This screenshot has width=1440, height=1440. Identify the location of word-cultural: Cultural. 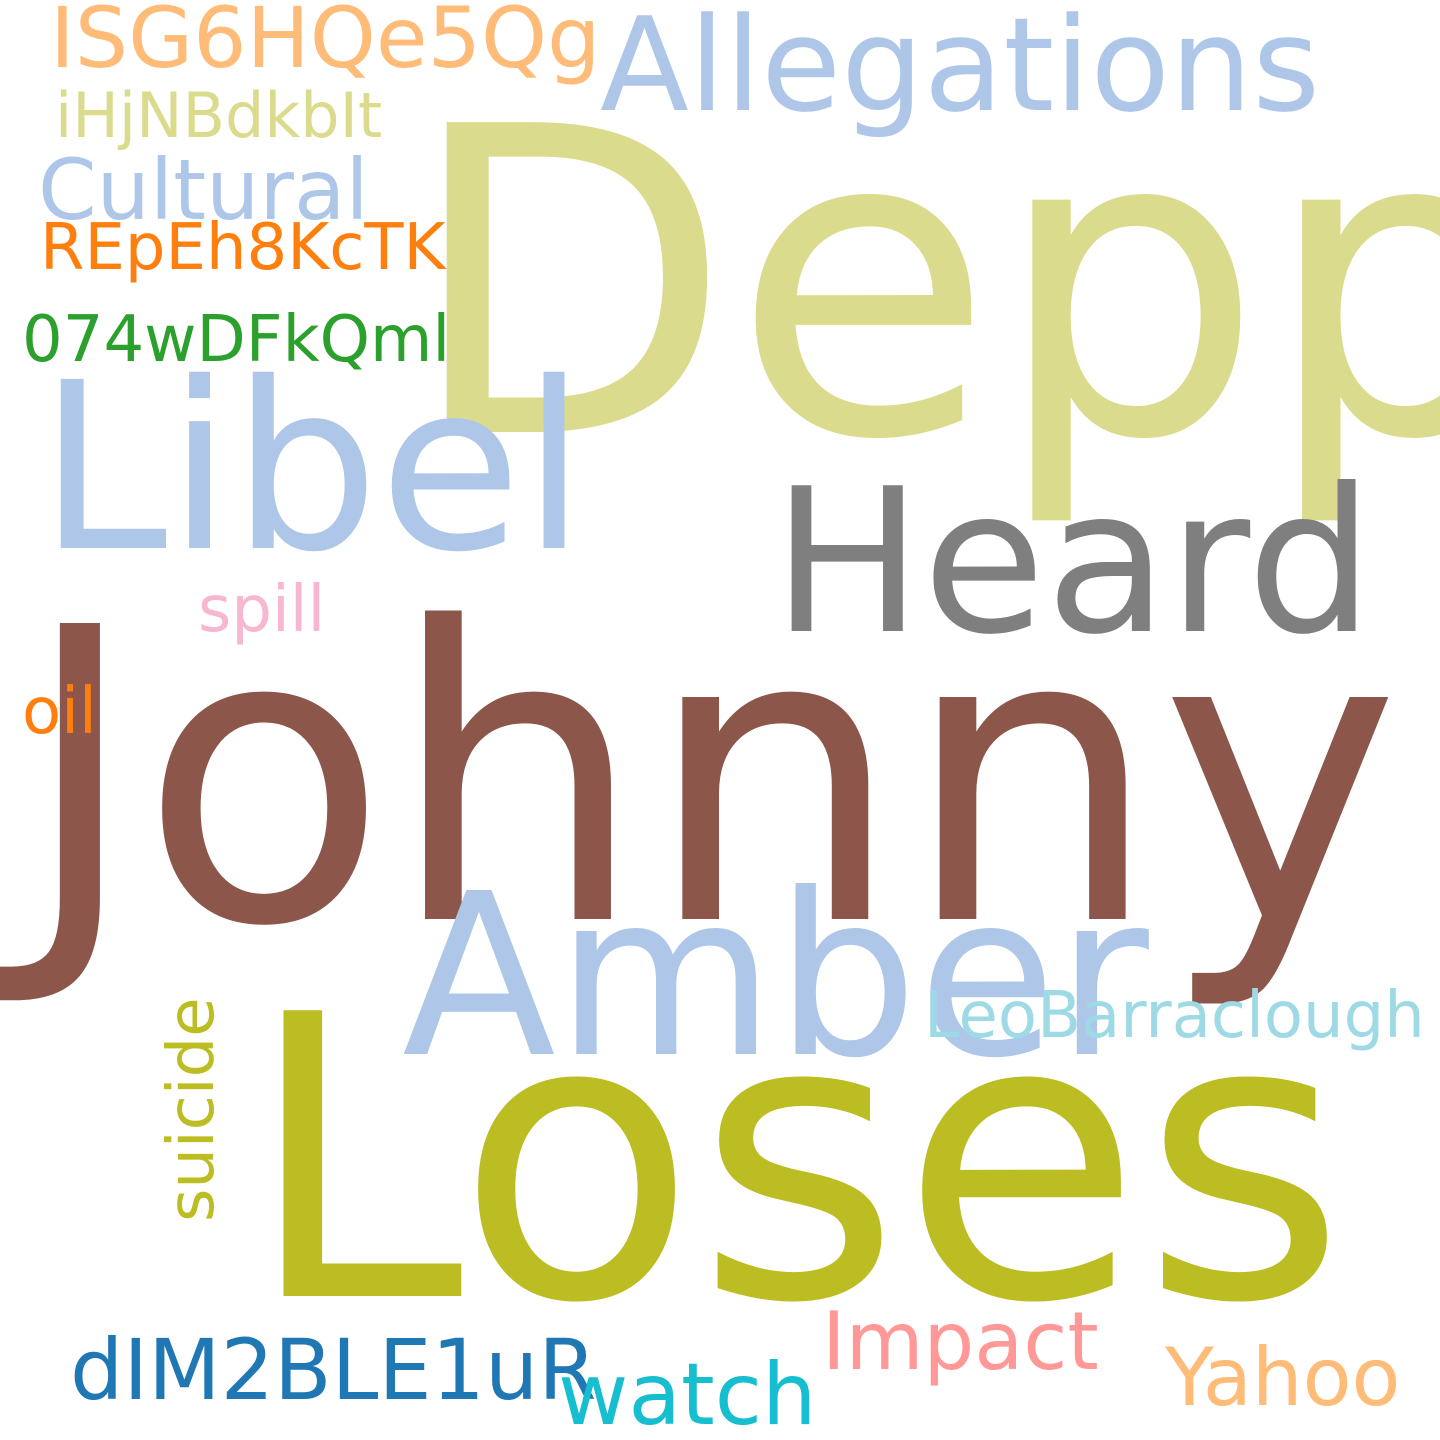
(203, 190).